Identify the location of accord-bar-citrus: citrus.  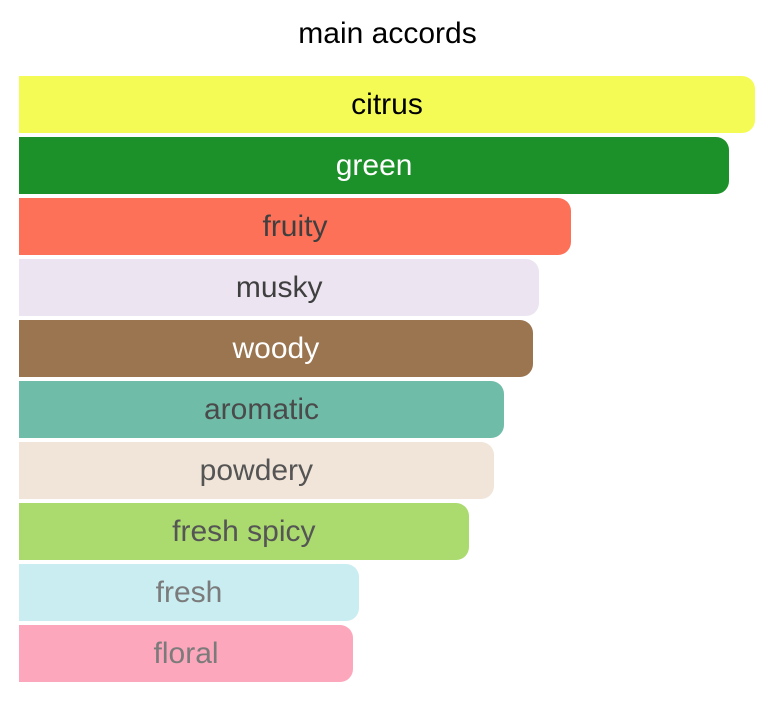
(387, 104).